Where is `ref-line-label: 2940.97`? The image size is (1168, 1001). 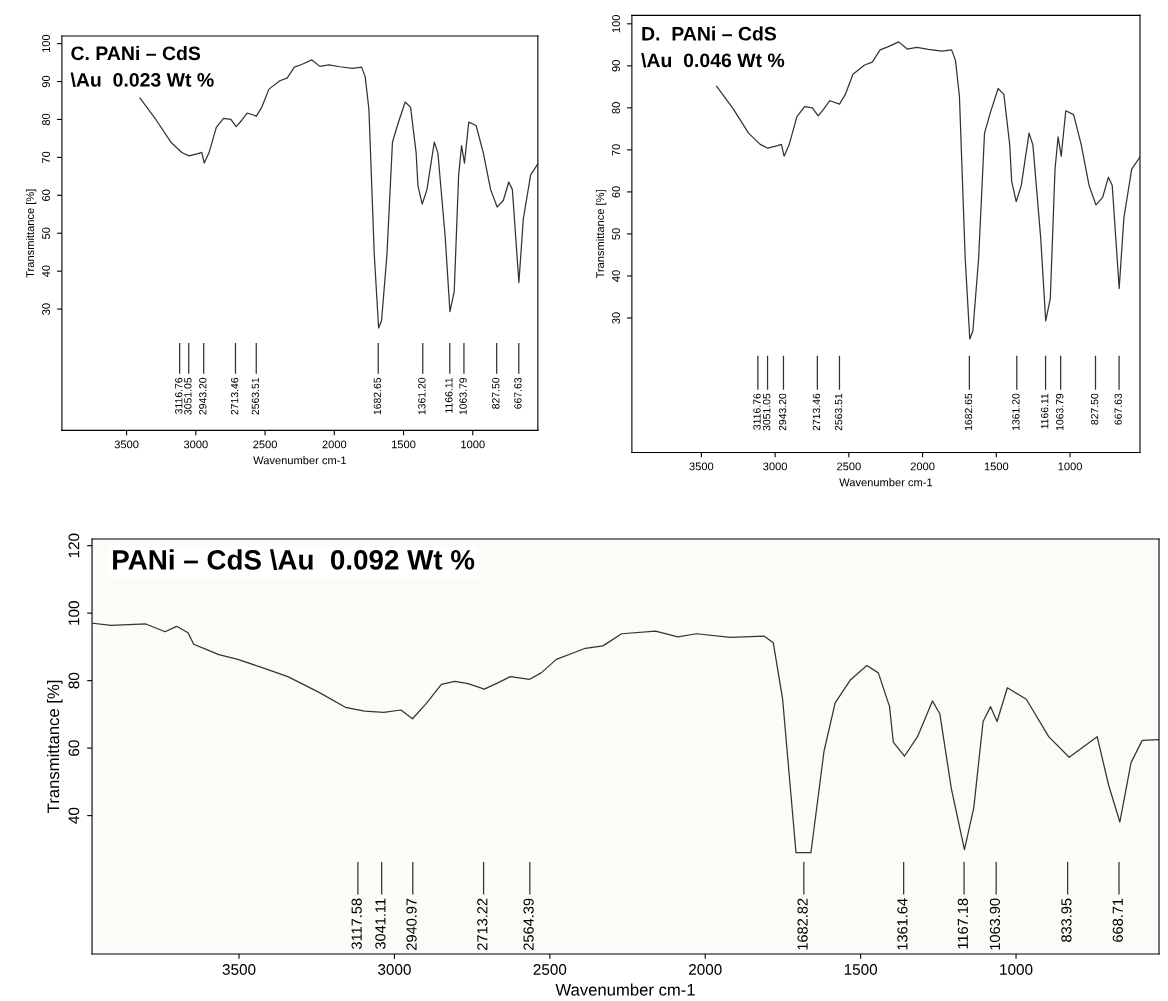 ref-line-label: 2940.97 is located at coordinates (411, 924).